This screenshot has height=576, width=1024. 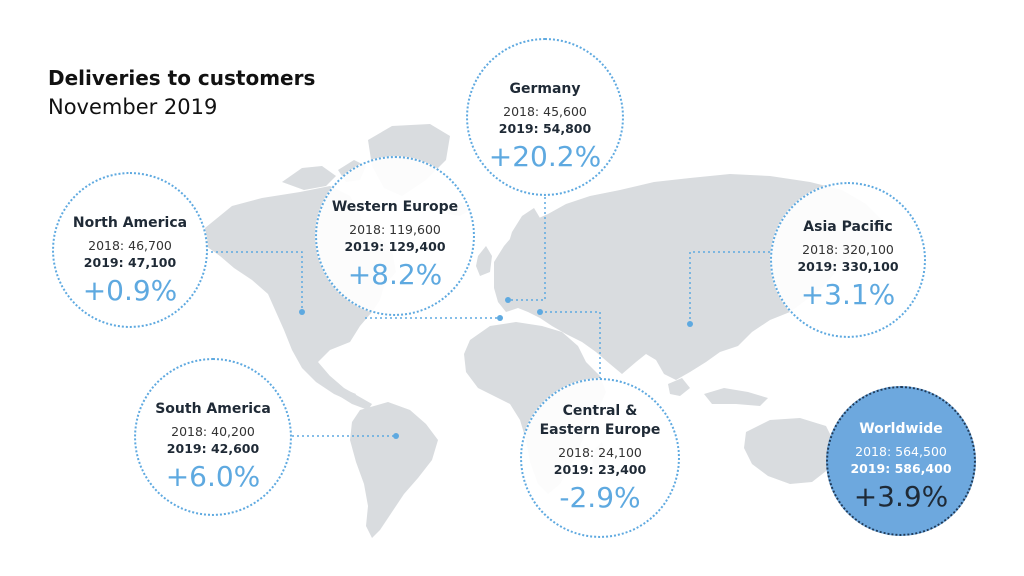 What do you see at coordinates (901, 429) in the screenshot?
I see `region-name: Worldwide` at bounding box center [901, 429].